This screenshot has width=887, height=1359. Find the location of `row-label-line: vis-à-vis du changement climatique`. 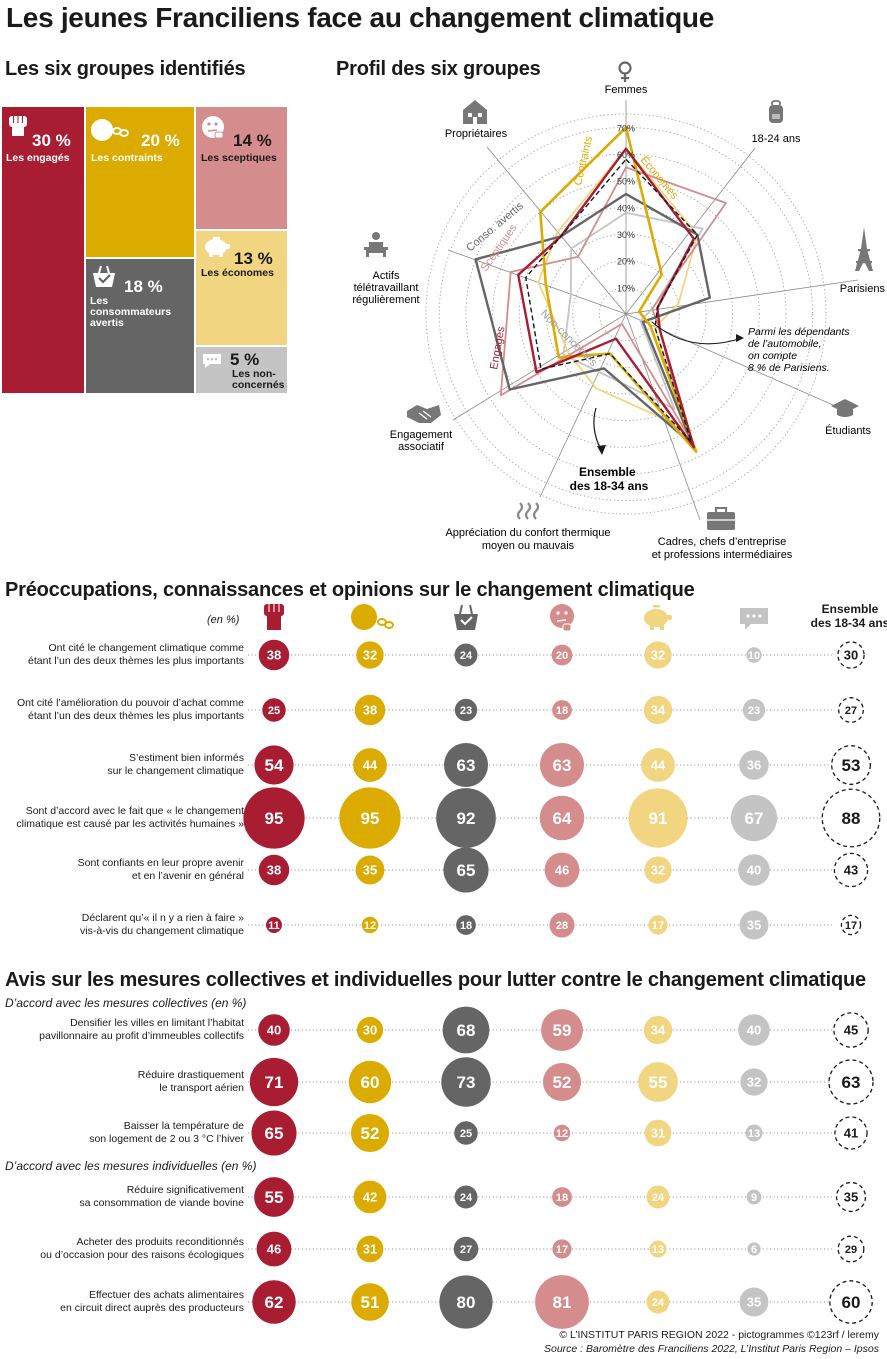

row-label-line: vis-à-vis du changement climatique is located at coordinates (162, 931).